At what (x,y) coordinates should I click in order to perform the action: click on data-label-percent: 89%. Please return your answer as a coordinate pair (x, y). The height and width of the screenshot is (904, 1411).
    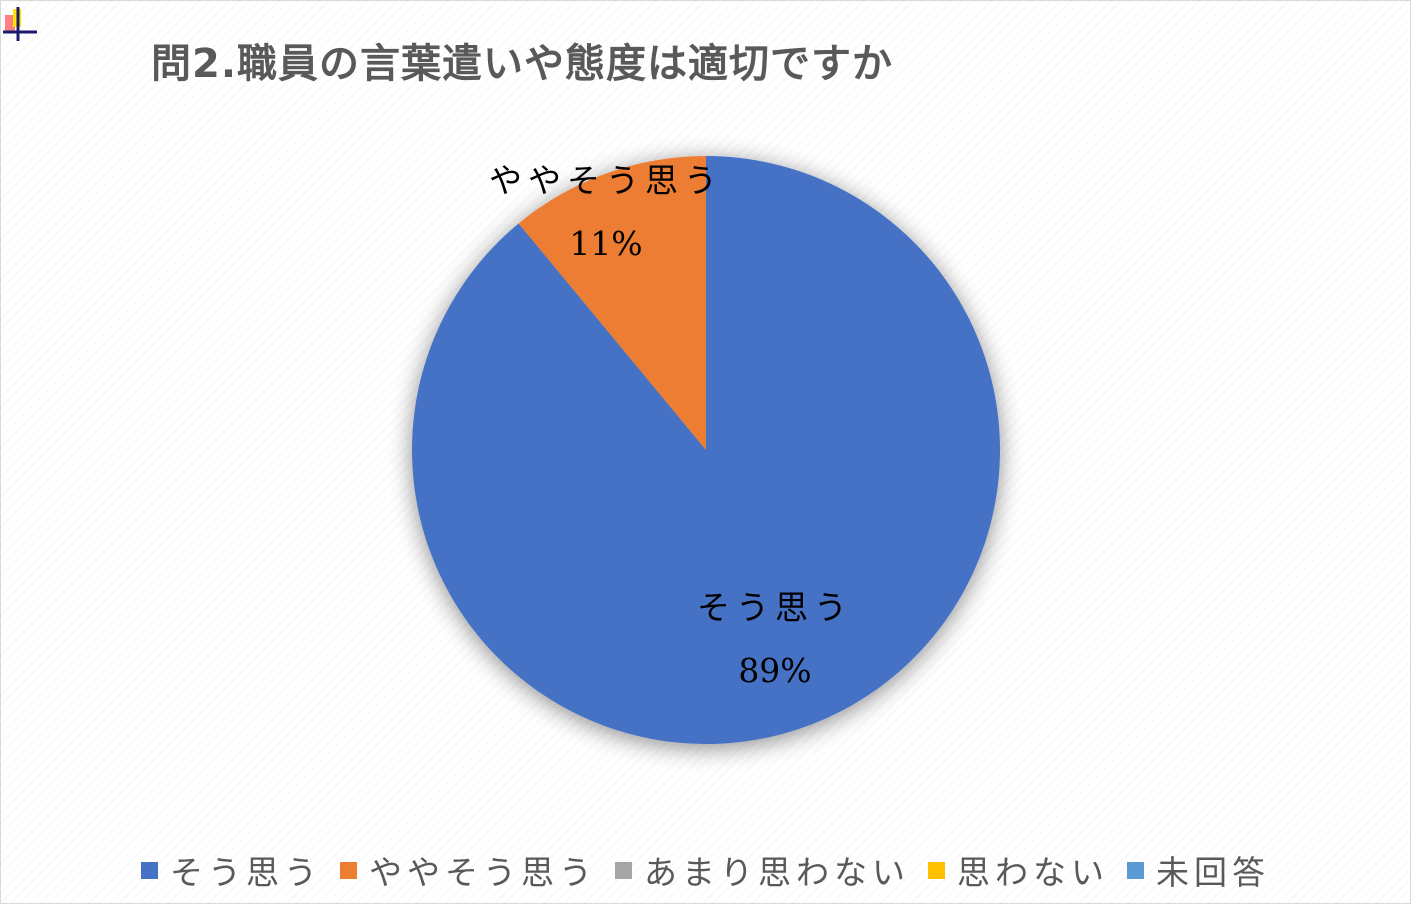
    Looking at the image, I should click on (775, 670).